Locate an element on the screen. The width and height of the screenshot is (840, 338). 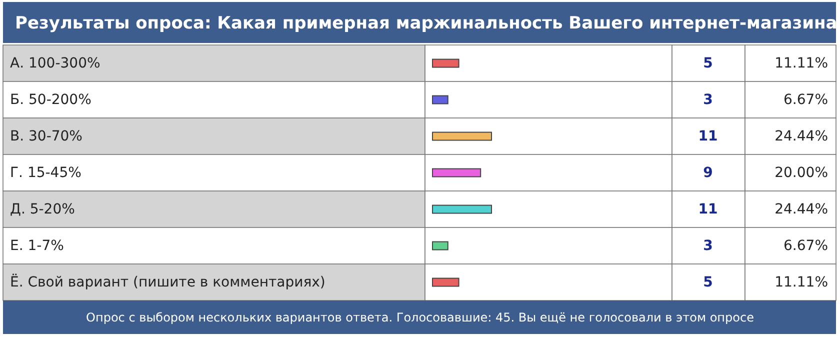
y-tick-label: Г. 15-45% is located at coordinates (46, 172).